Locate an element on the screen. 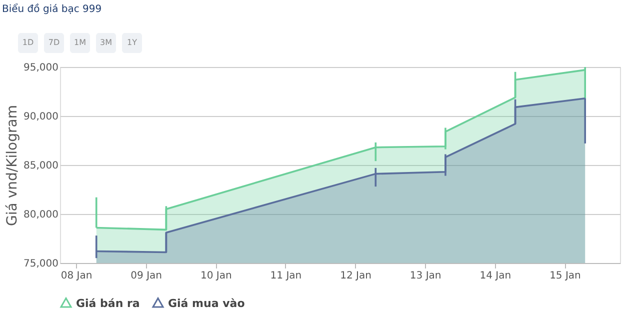  text: 1Y is located at coordinates (132, 42).